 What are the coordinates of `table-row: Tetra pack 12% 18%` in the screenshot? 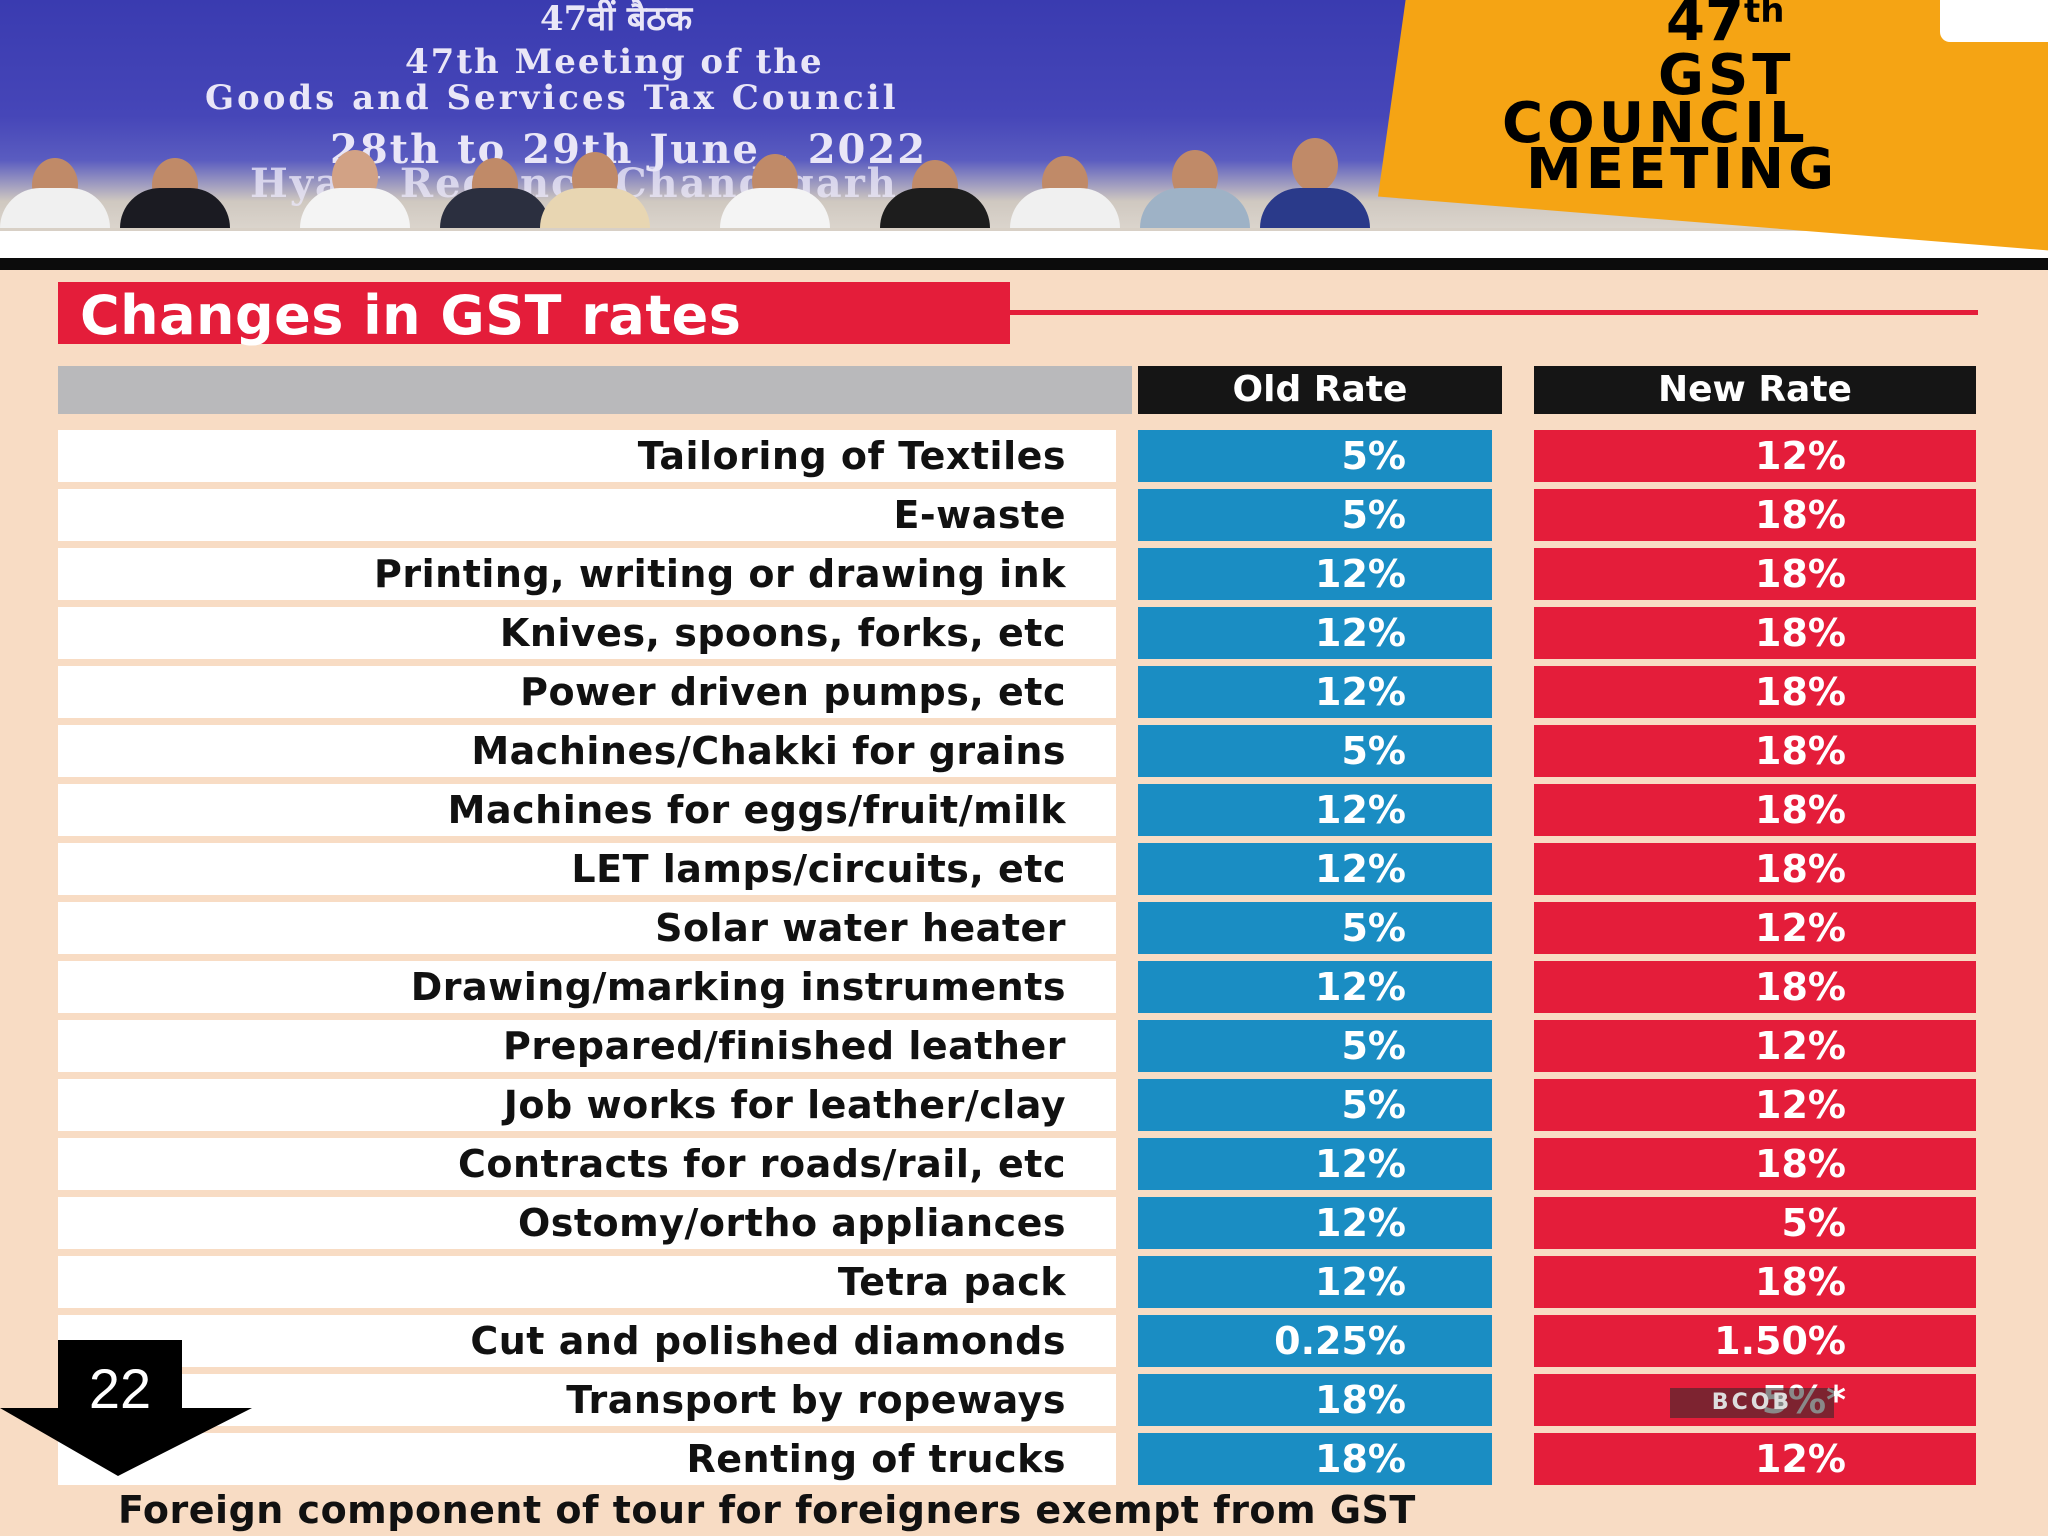 It's located at (1024, 1282).